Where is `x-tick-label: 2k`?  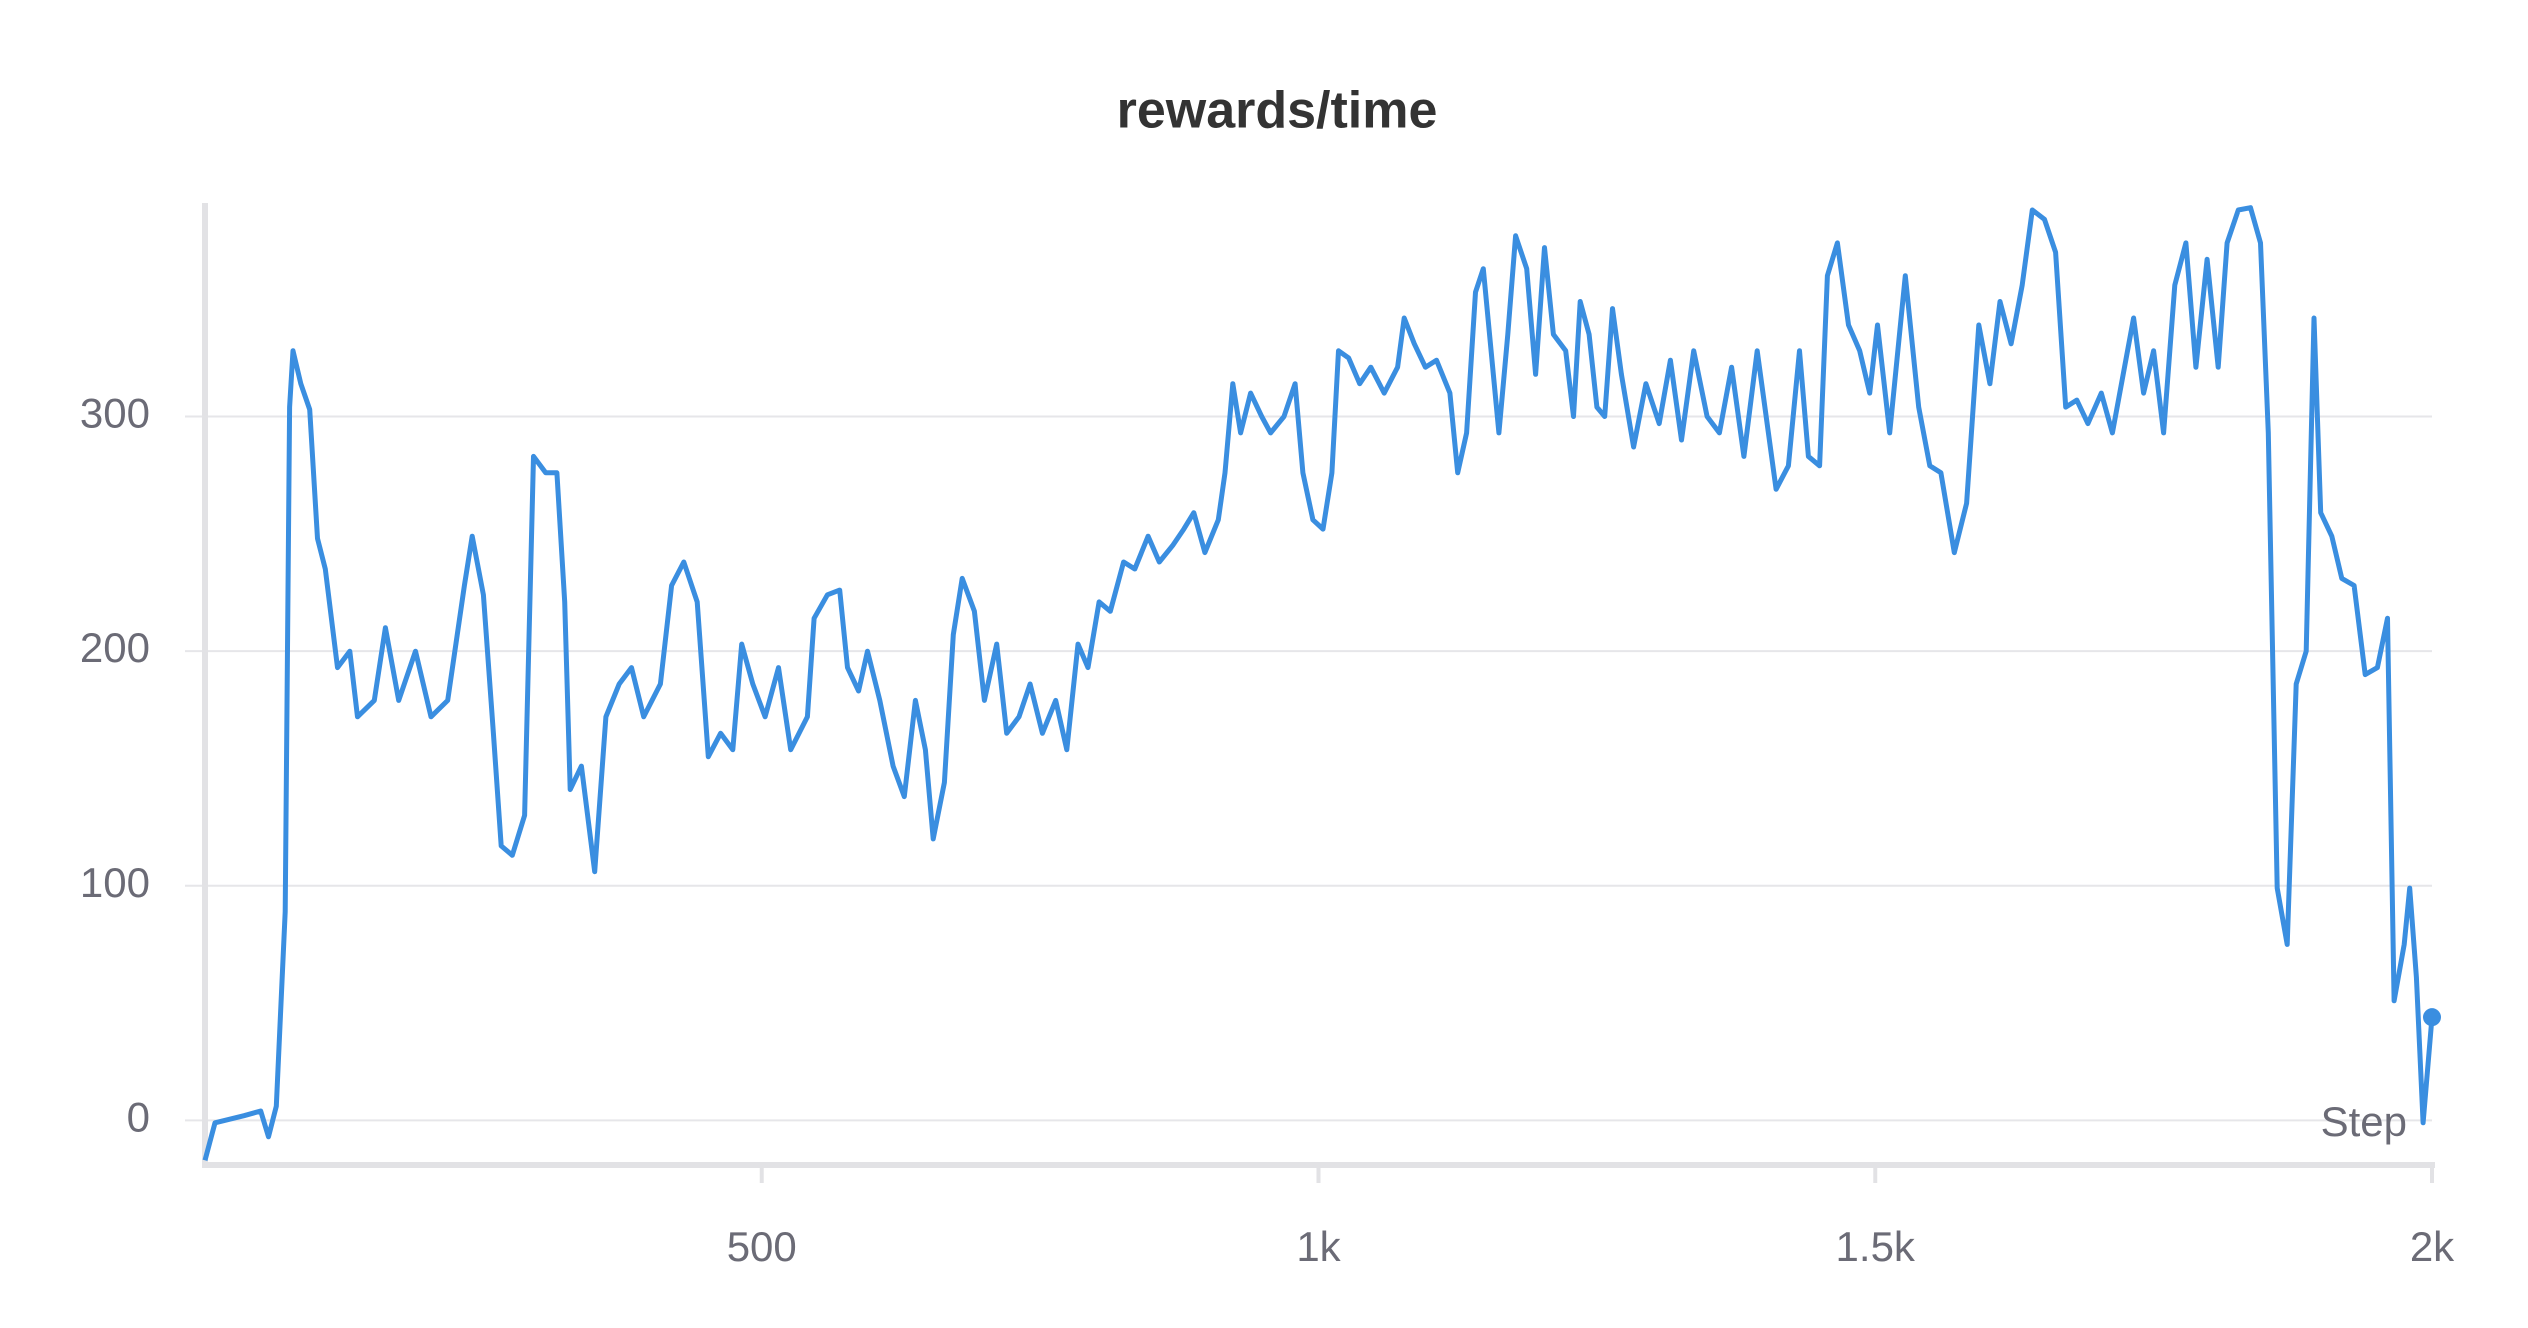 x-tick-label: 2k is located at coordinates (2432, 1246).